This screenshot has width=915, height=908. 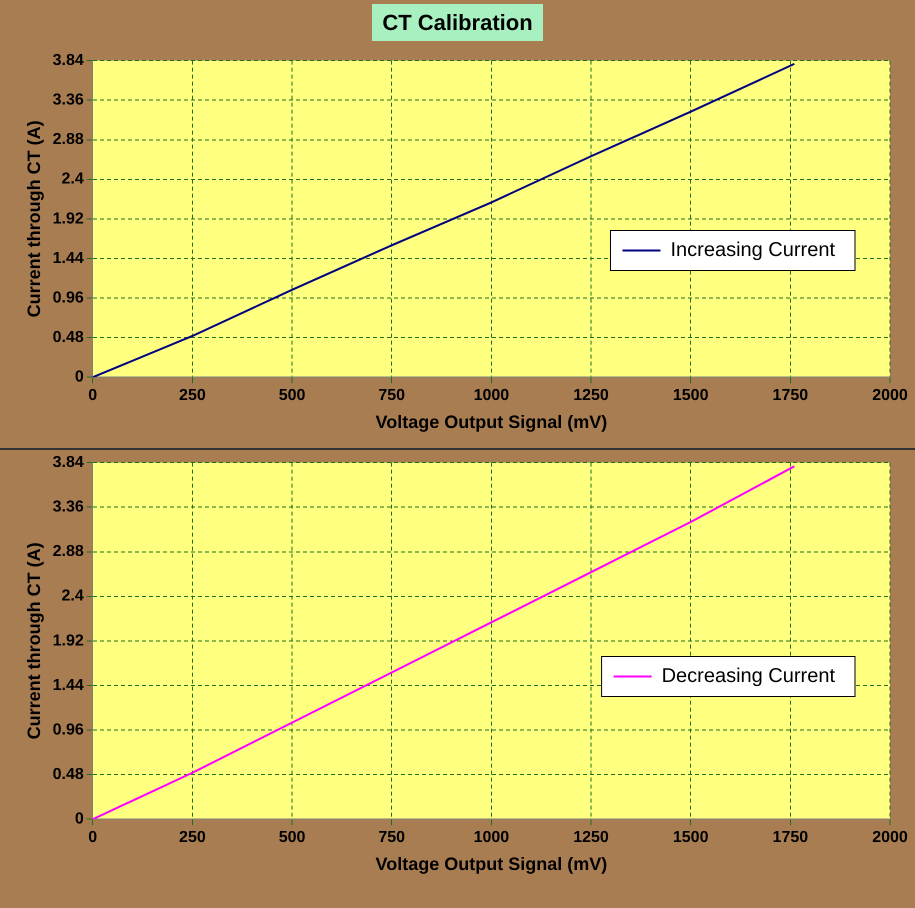 I want to click on chart-title: CT Calibration, so click(x=457, y=22).